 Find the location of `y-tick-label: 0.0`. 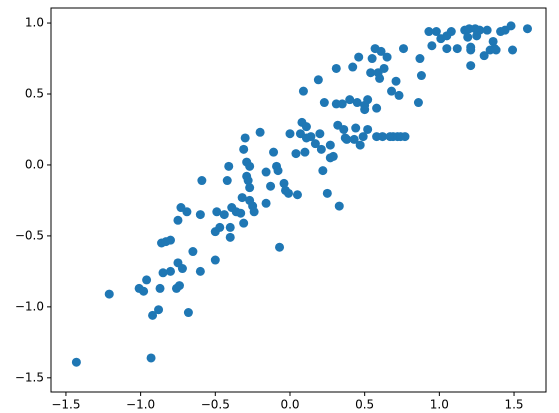

y-tick-label: 0.0 is located at coordinates (34, 164).